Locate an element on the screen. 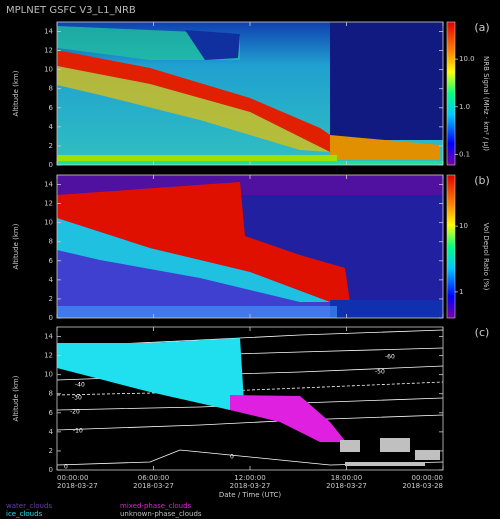 The width and height of the screenshot is (500, 519). legend-entry: unknown-phase_clouds is located at coordinates (161, 514).